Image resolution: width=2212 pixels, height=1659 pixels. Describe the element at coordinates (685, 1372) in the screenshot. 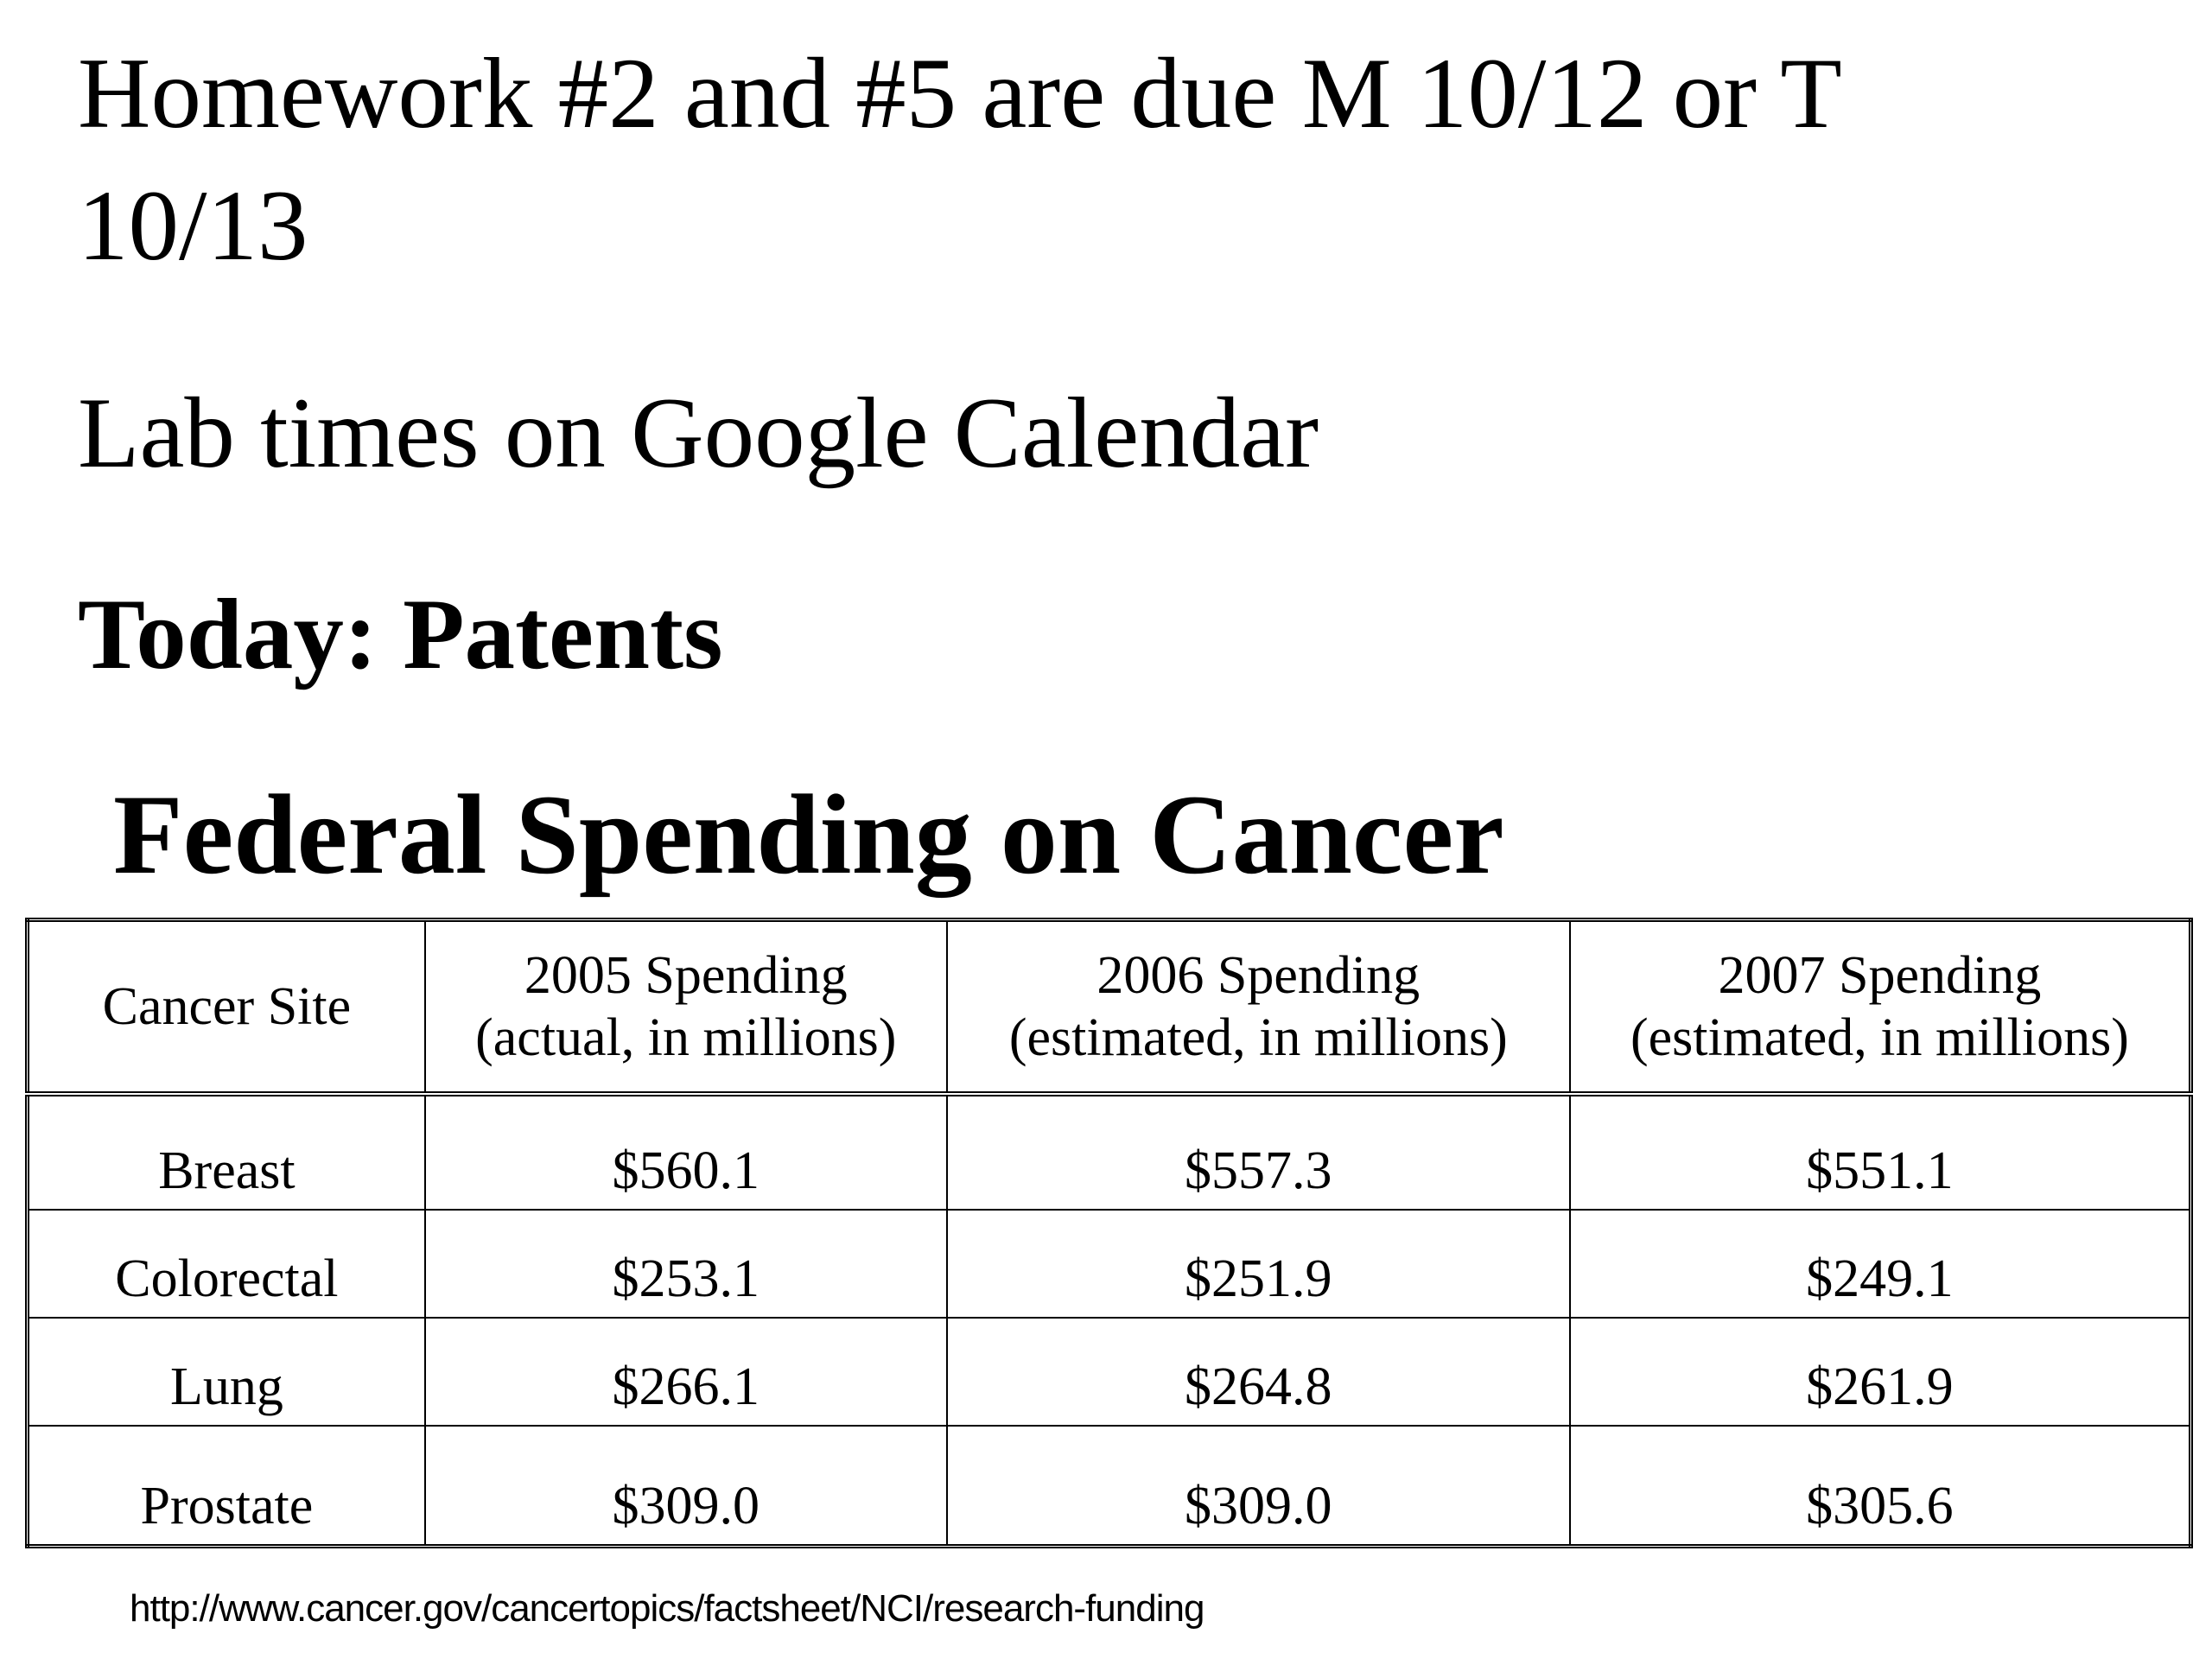

I see `cell-2005: $266.1` at that location.